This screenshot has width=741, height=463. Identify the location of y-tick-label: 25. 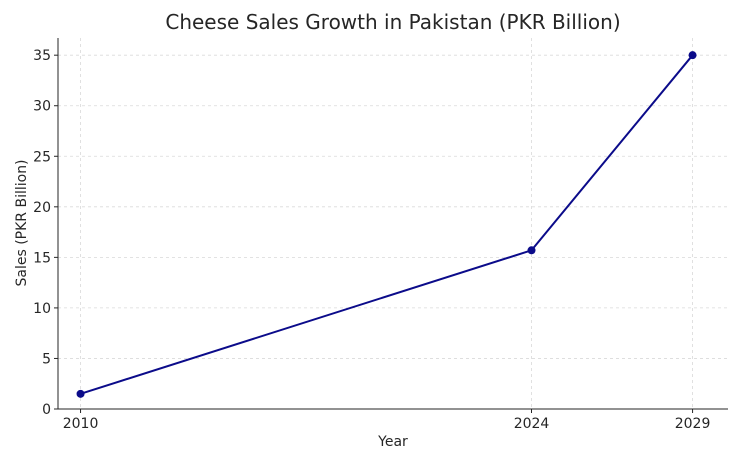
(42, 157).